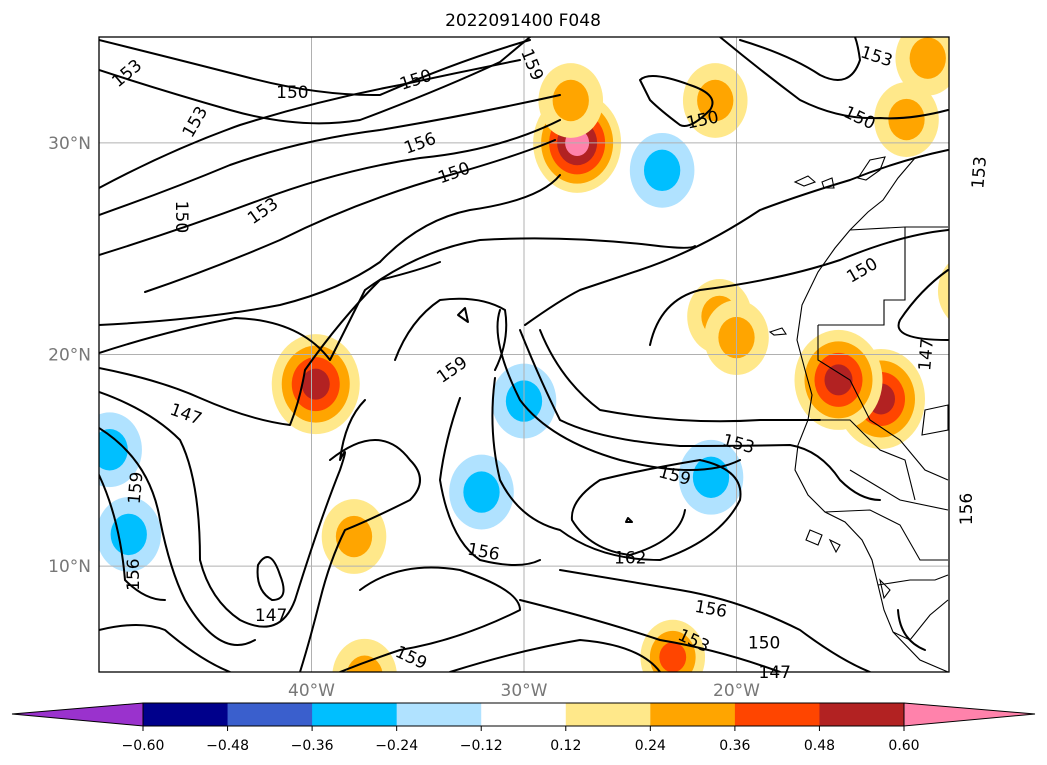  I want to click on longitude-tick-labels: 40°W 30°W 20°W, so click(524, 691).